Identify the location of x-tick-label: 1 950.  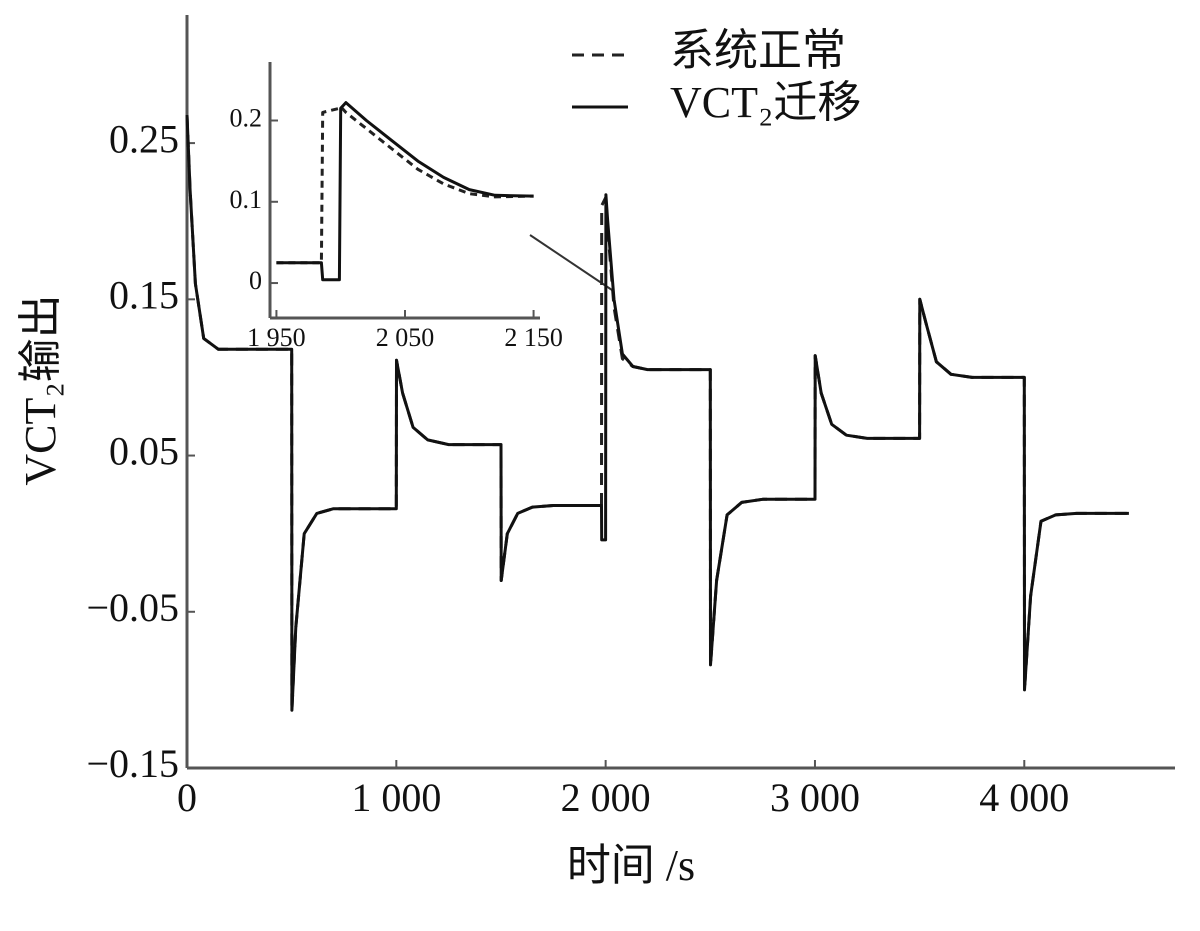
(276, 337).